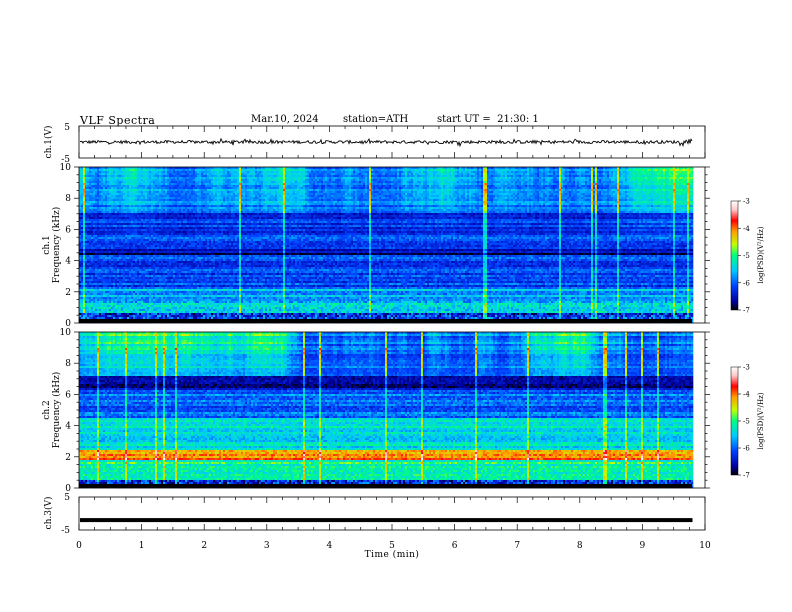 This screenshot has height=612, width=792. What do you see at coordinates (386, 142) in the screenshot?
I see `ch1-waveform-line` at bounding box center [386, 142].